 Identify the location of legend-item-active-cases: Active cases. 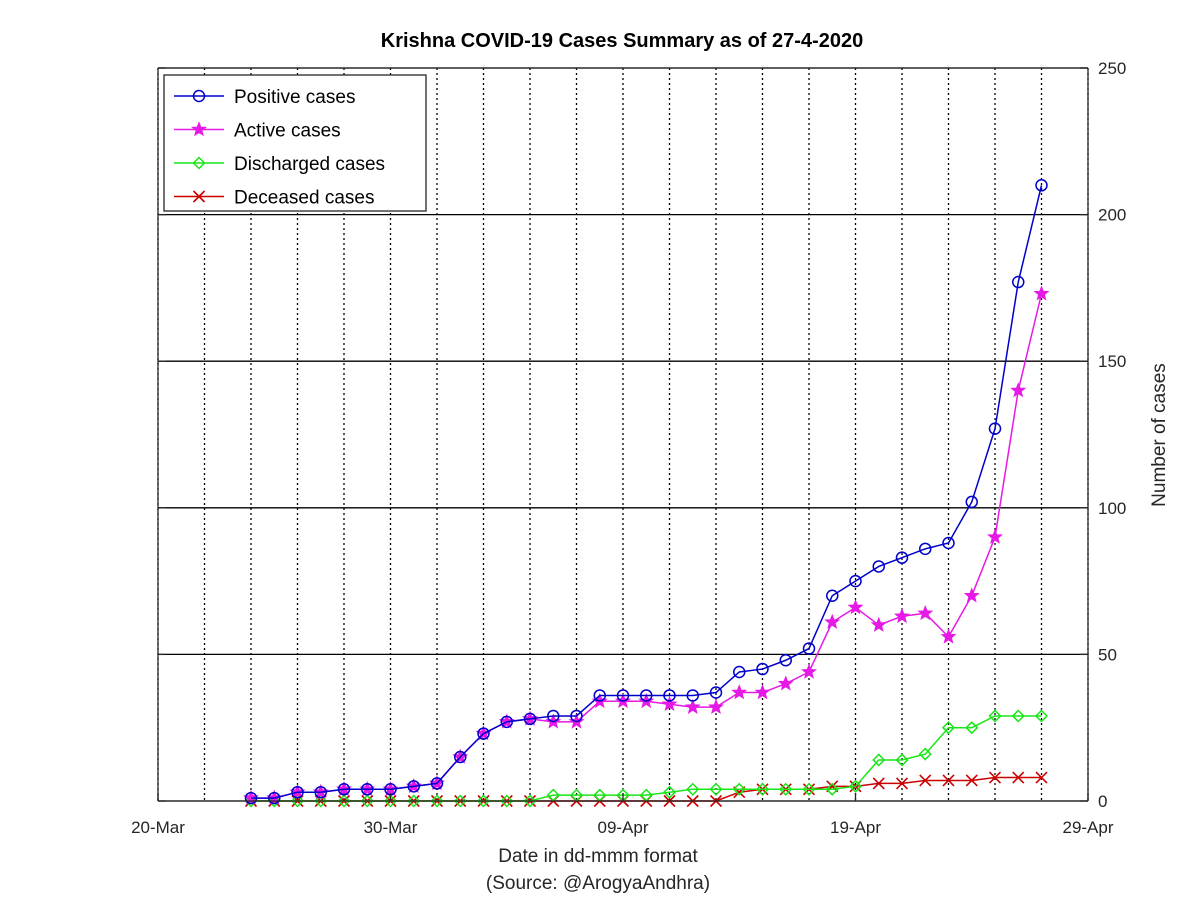
(257, 131).